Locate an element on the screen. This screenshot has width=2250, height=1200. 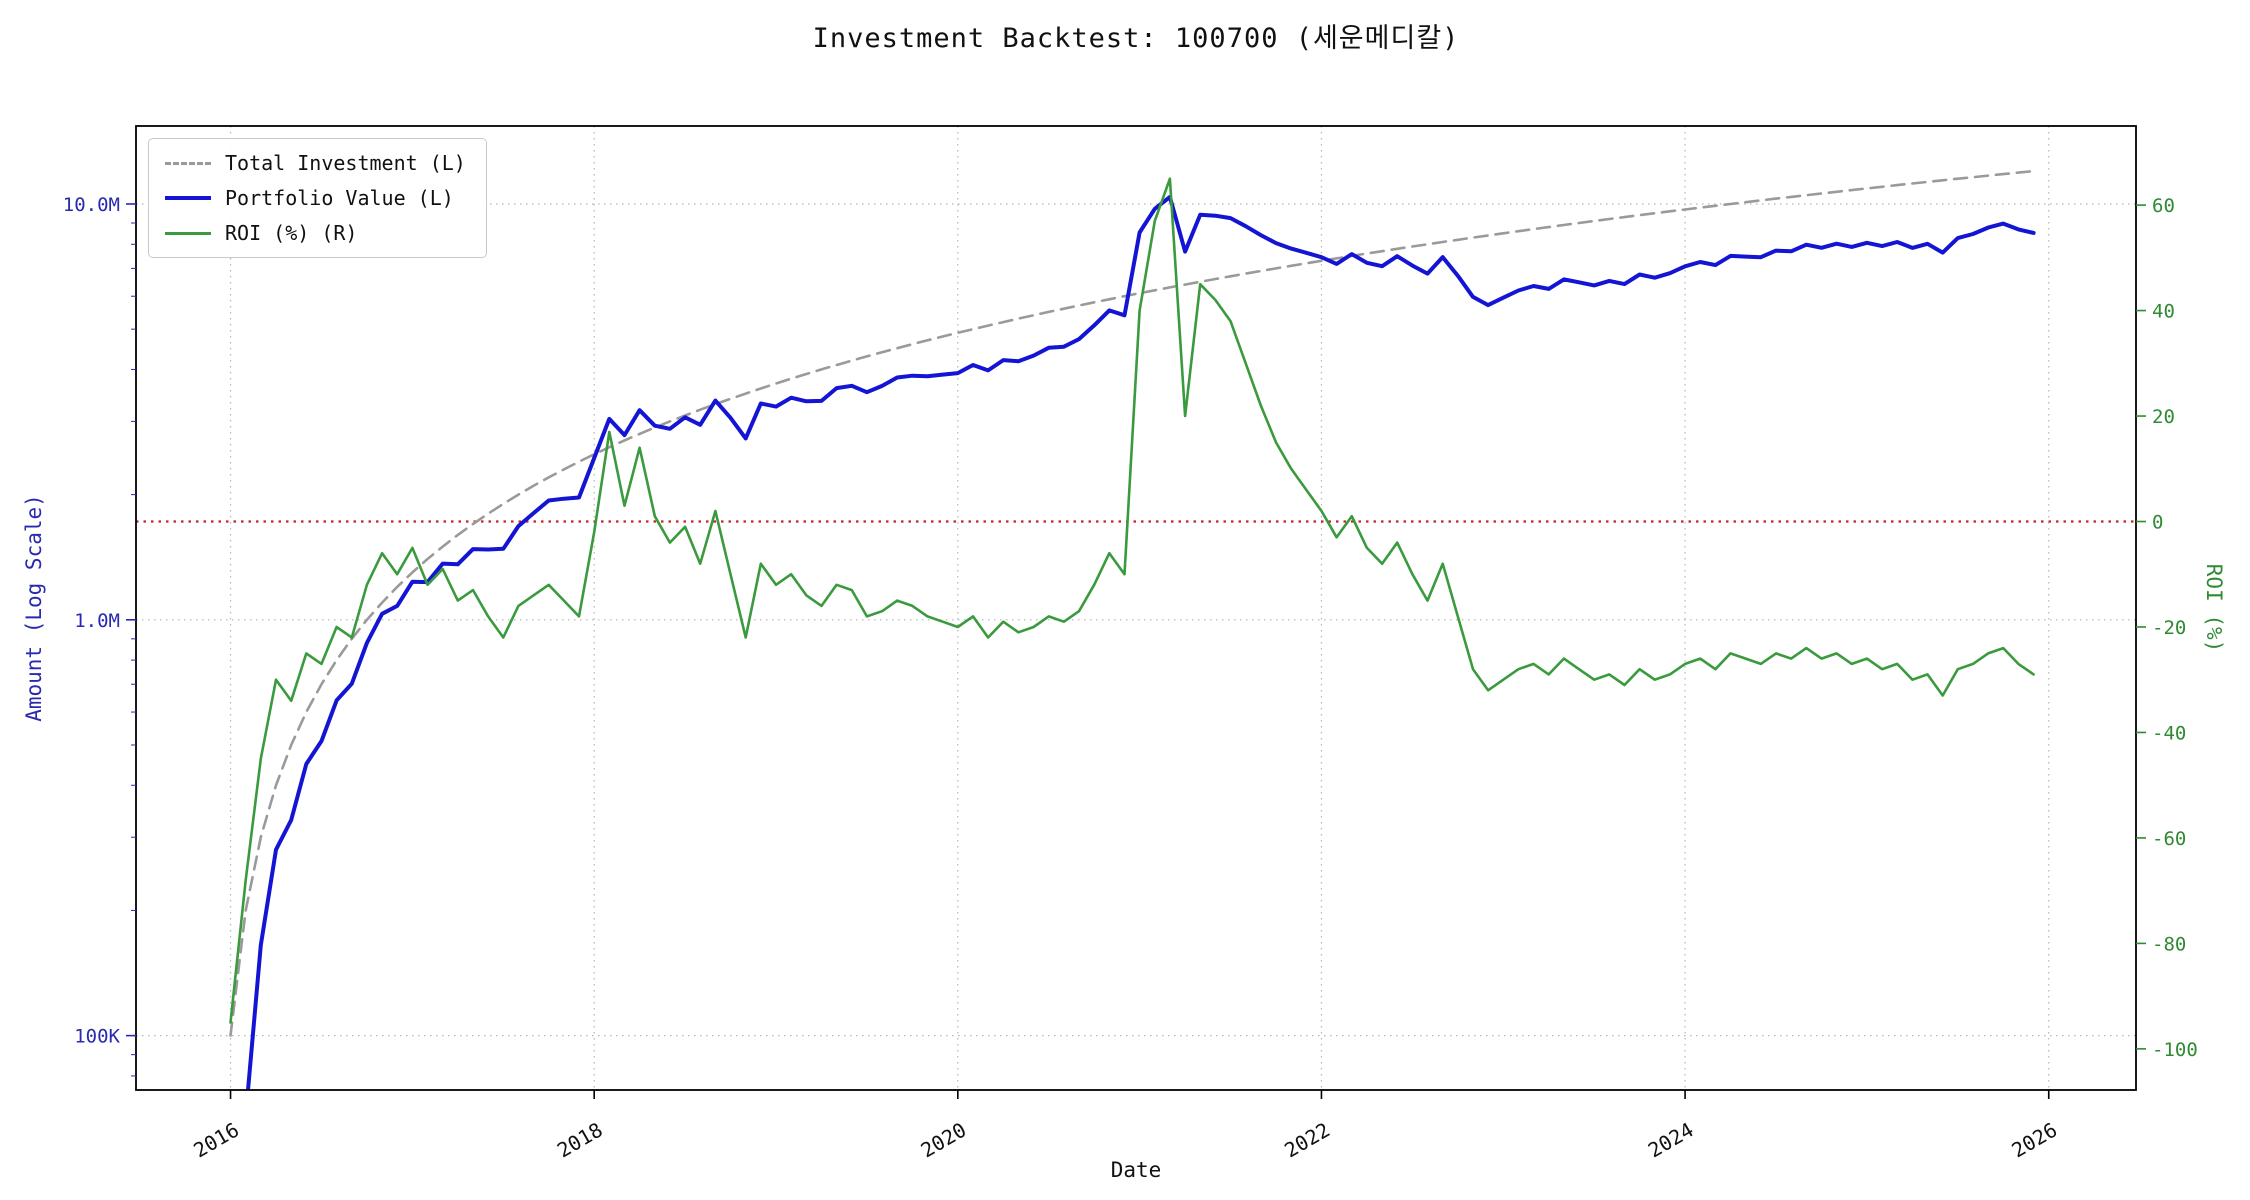
legend-item-portfolio-value: Portfolio Value (L) is located at coordinates (315, 198).